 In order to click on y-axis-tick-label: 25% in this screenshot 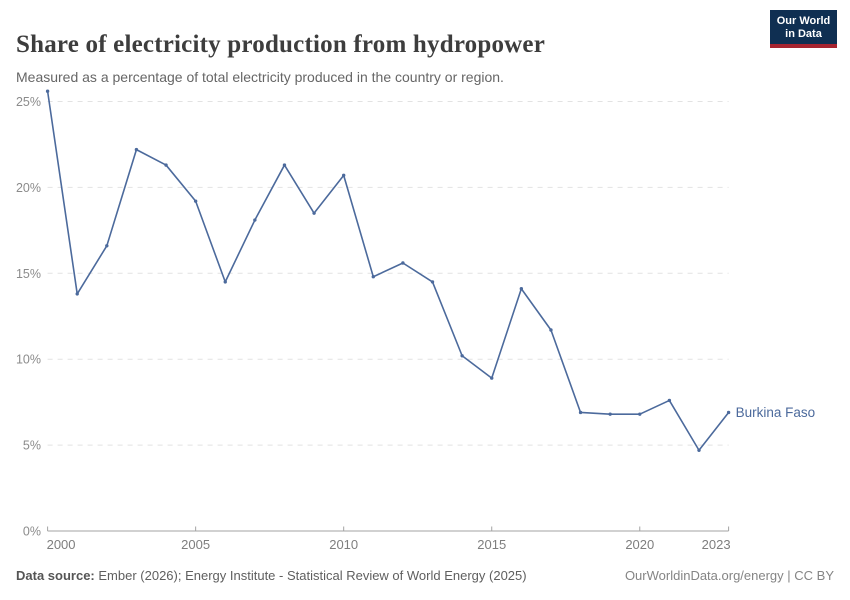, I will do `click(28, 102)`.